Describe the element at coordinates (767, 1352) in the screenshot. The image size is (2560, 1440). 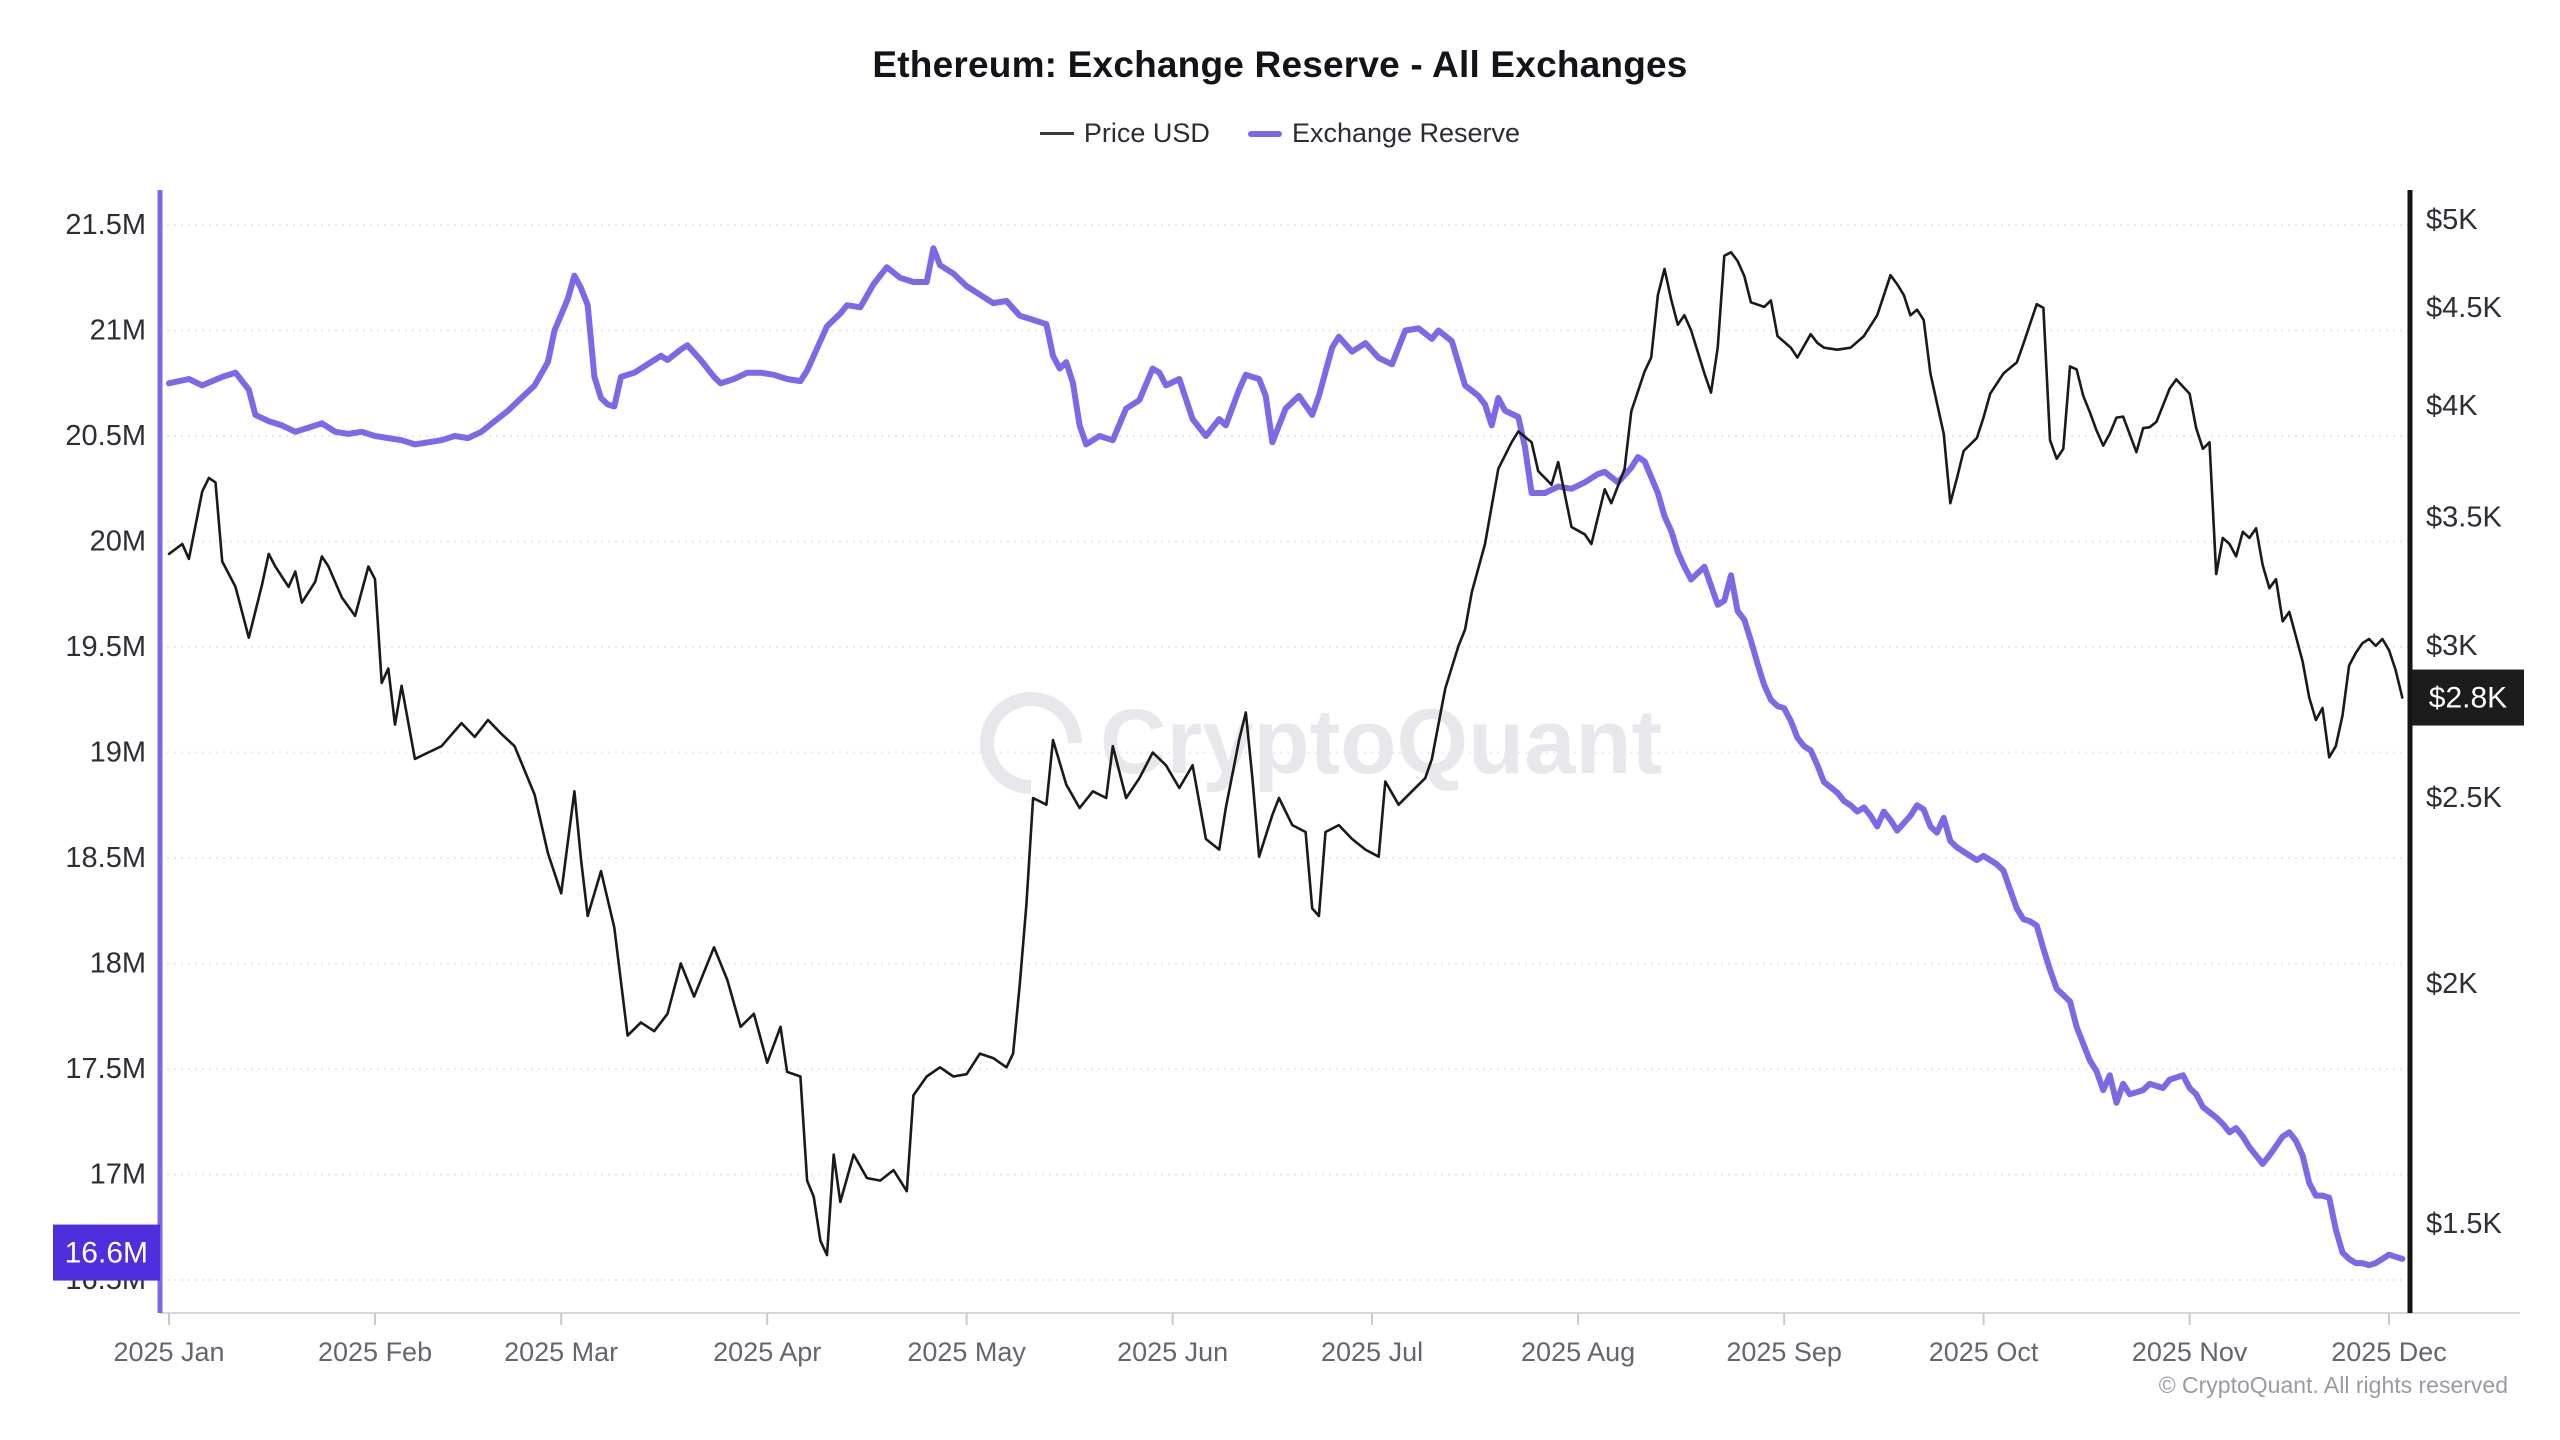
I see `x-tick-label: 2025 Apr` at that location.